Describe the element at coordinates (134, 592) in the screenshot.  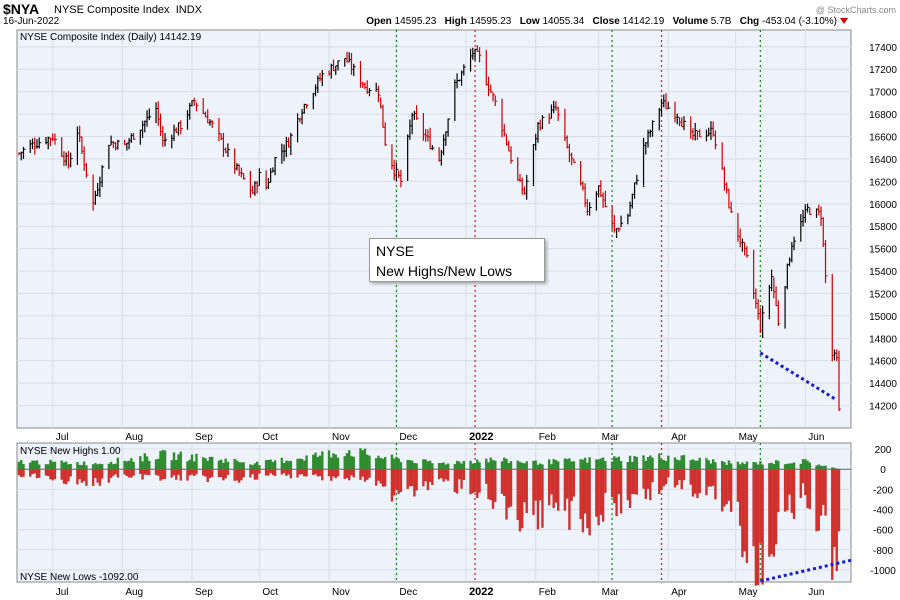
I see `x-tick-label: Aug` at that location.